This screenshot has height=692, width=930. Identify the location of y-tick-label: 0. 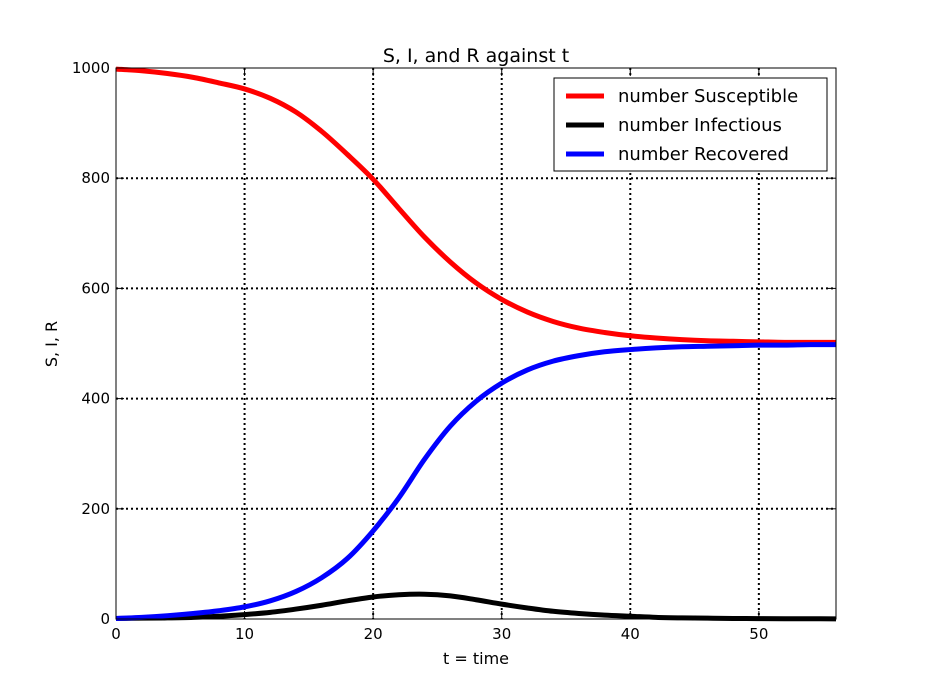
(105, 619).